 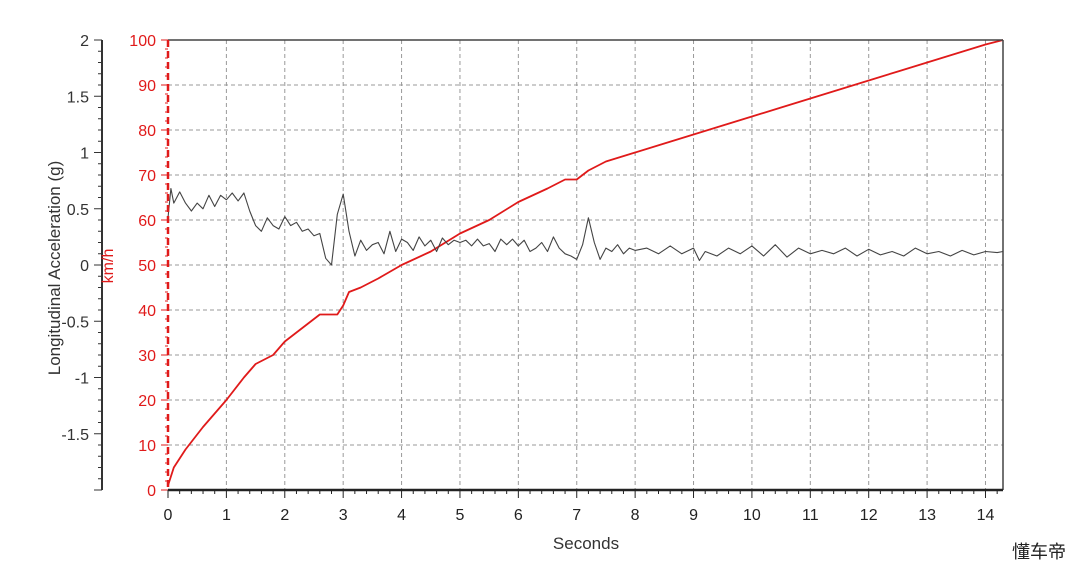 What do you see at coordinates (142, 41) in the screenshot?
I see `y-right-tick-label: 100` at bounding box center [142, 41].